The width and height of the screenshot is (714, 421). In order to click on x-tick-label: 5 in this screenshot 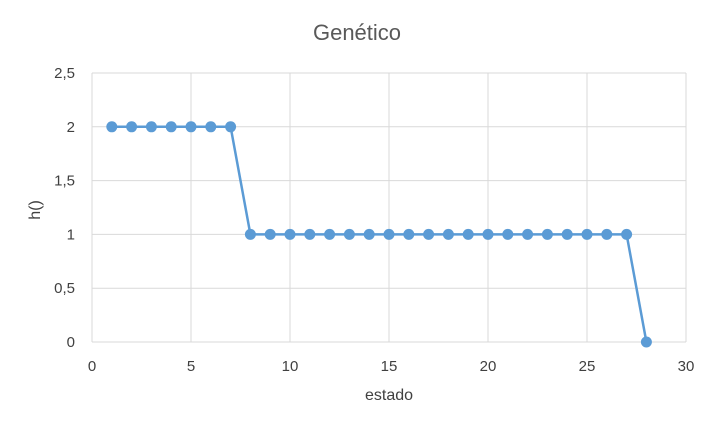, I will do `click(191, 366)`.